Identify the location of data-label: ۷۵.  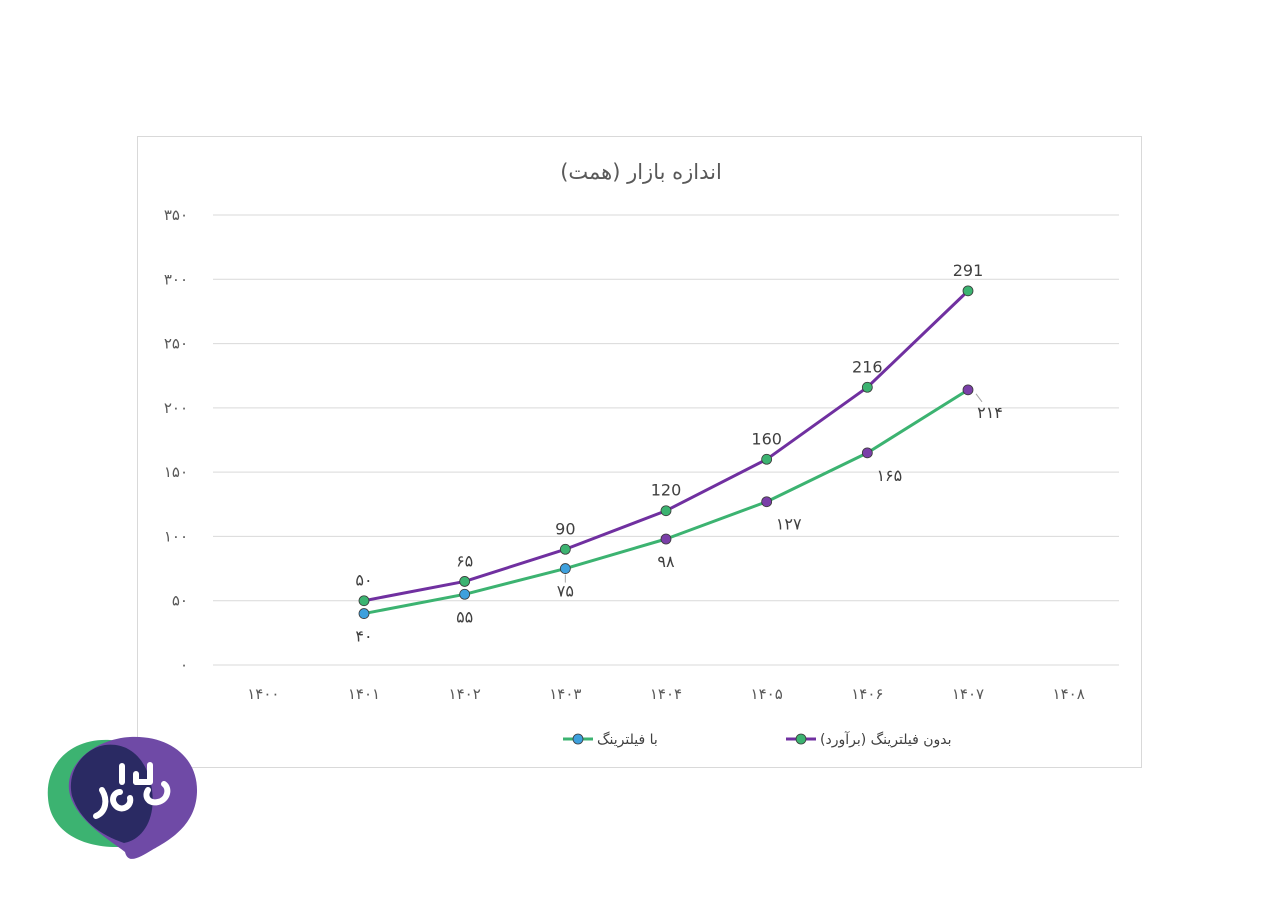
(565, 591).